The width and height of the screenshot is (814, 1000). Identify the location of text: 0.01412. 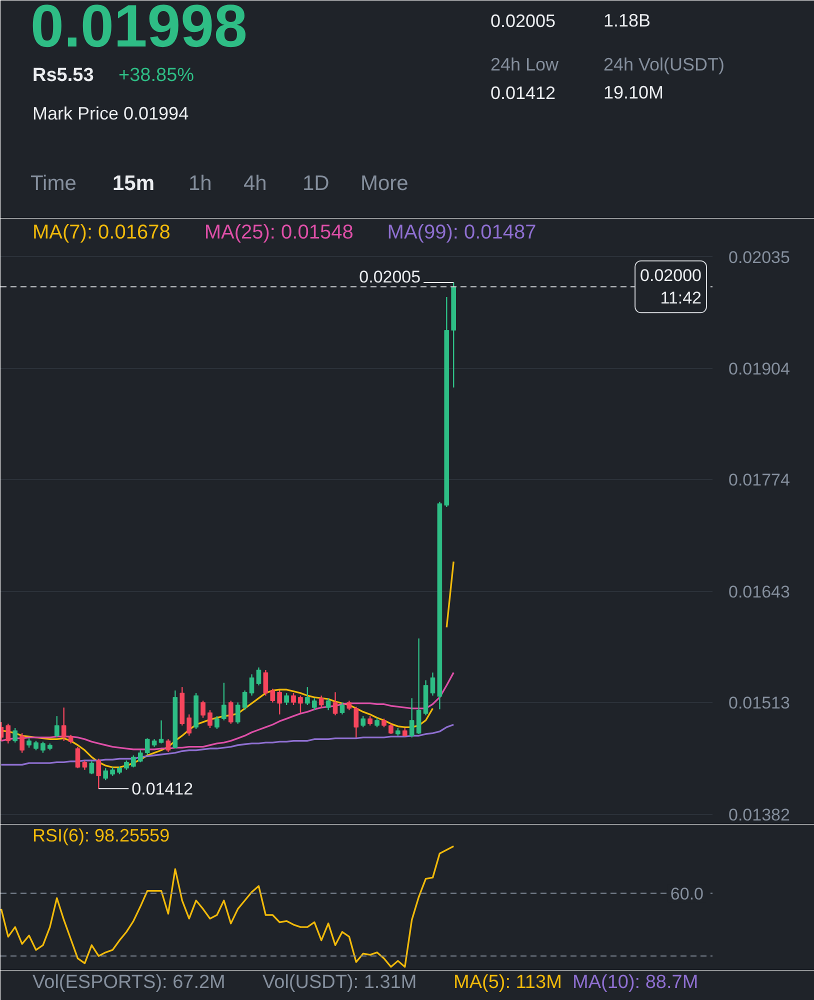
(523, 93).